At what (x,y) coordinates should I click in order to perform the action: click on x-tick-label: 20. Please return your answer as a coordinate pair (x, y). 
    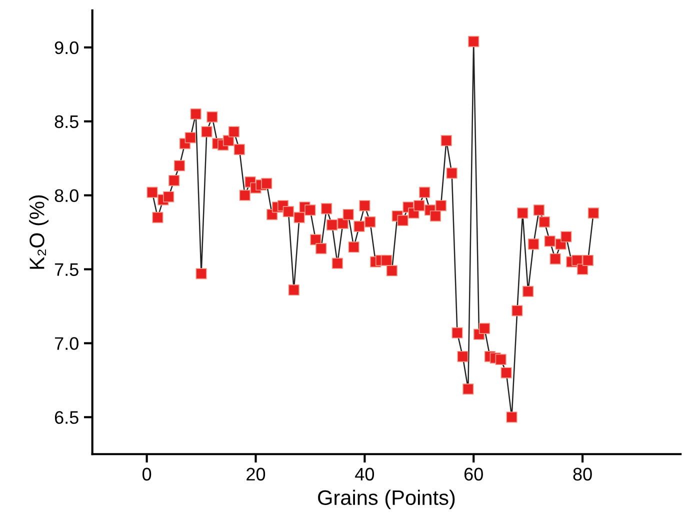
    Looking at the image, I should click on (256, 474).